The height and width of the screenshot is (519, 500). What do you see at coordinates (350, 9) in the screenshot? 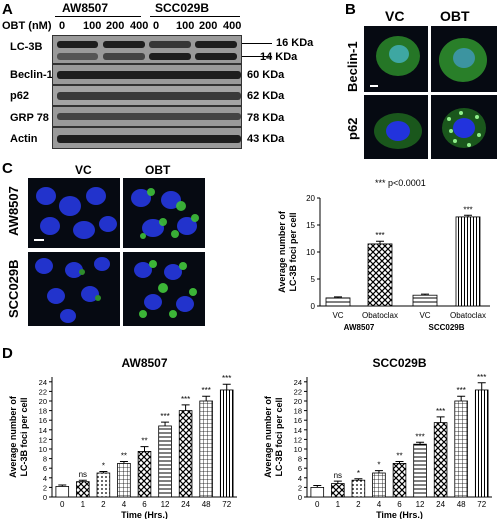
I see `panel-label-b: B` at bounding box center [350, 9].